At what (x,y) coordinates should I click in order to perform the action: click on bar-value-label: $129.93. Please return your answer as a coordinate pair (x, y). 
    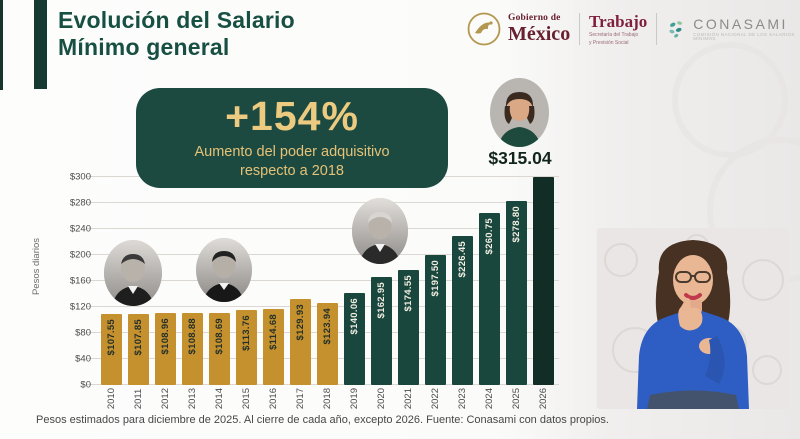
    Looking at the image, I should click on (300, 322).